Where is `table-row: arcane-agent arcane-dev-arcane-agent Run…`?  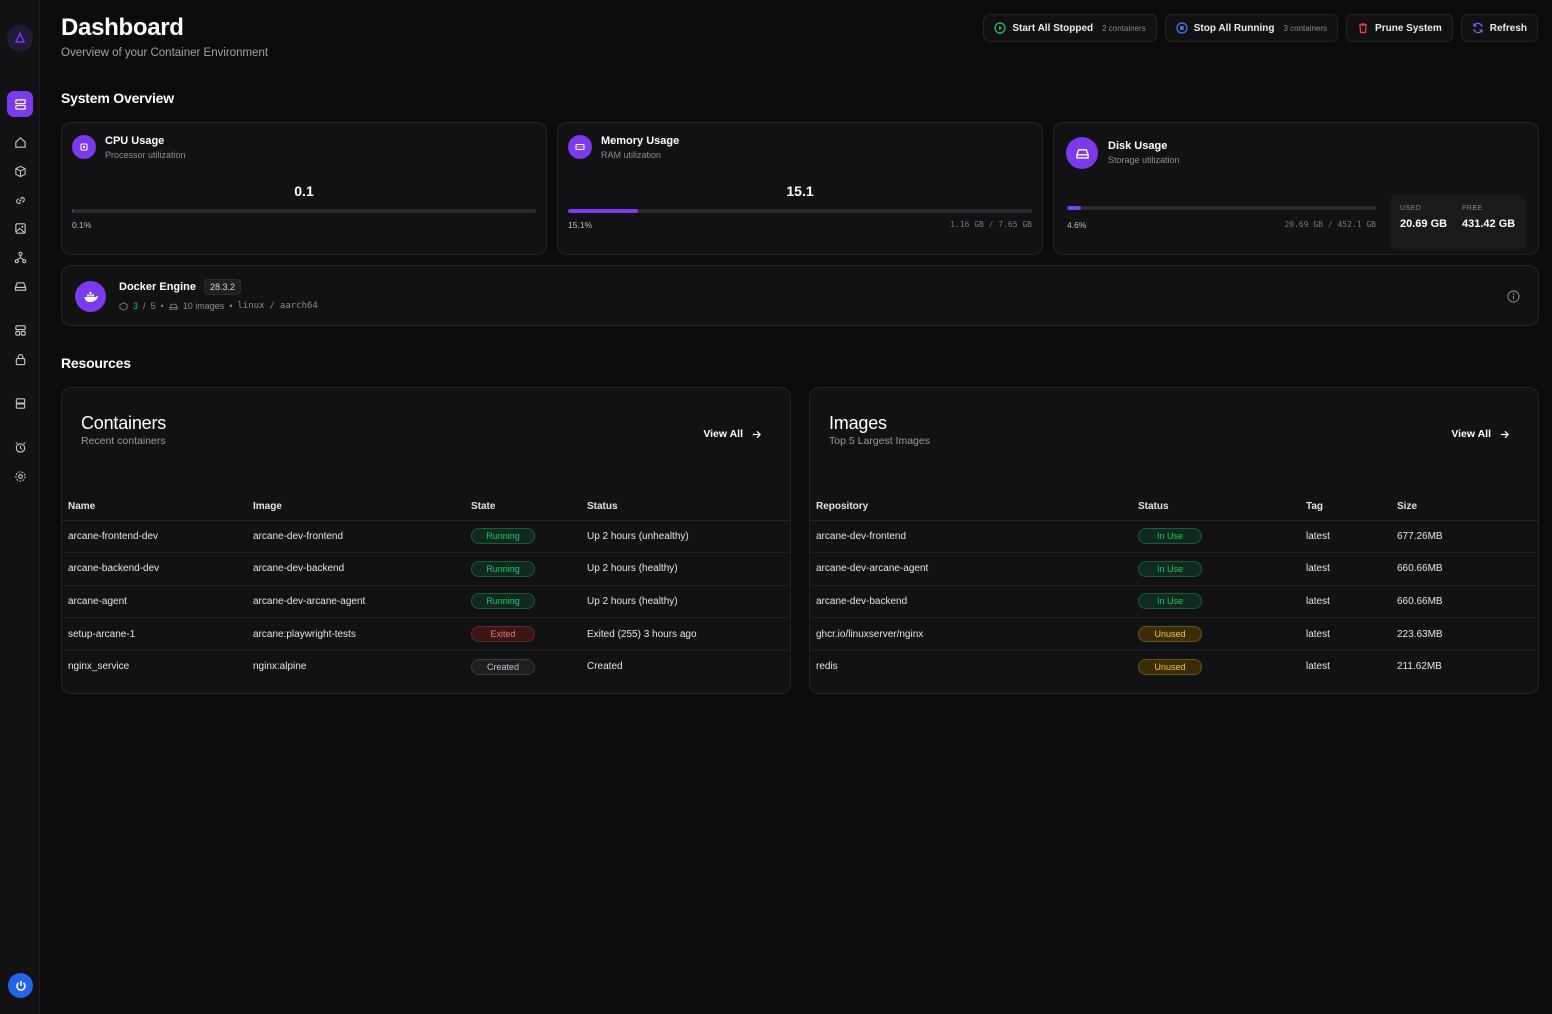
table-row: arcane-agent arcane-dev-arcane-agent Run… is located at coordinates (426, 602).